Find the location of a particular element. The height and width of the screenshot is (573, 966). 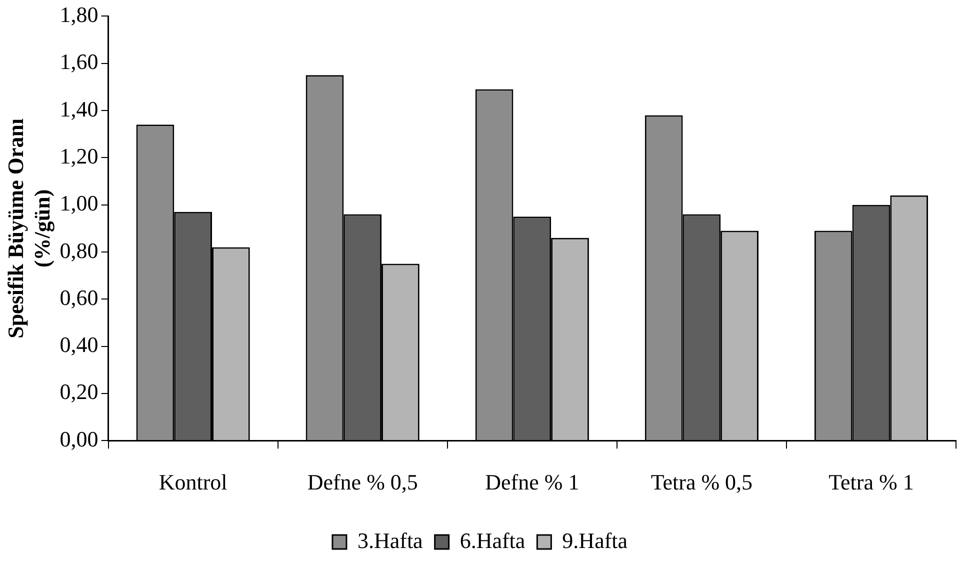

x-tick-label: Defne % 1 is located at coordinates (532, 482).